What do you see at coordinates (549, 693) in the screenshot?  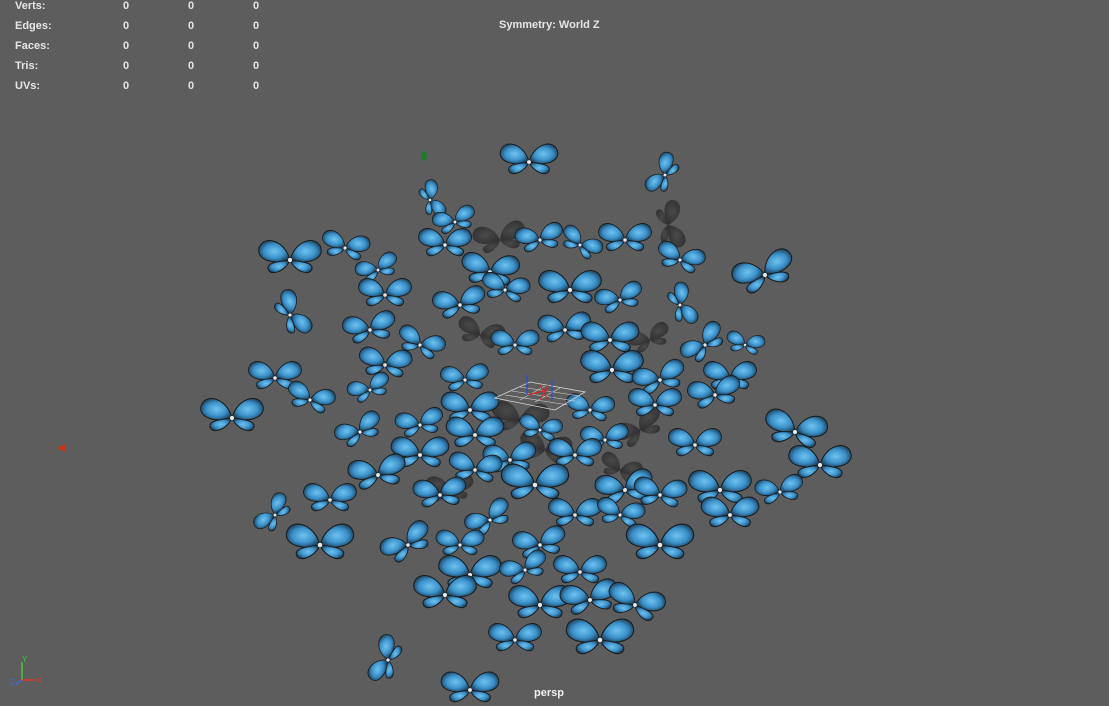 I see `camera-label: persp` at bounding box center [549, 693].